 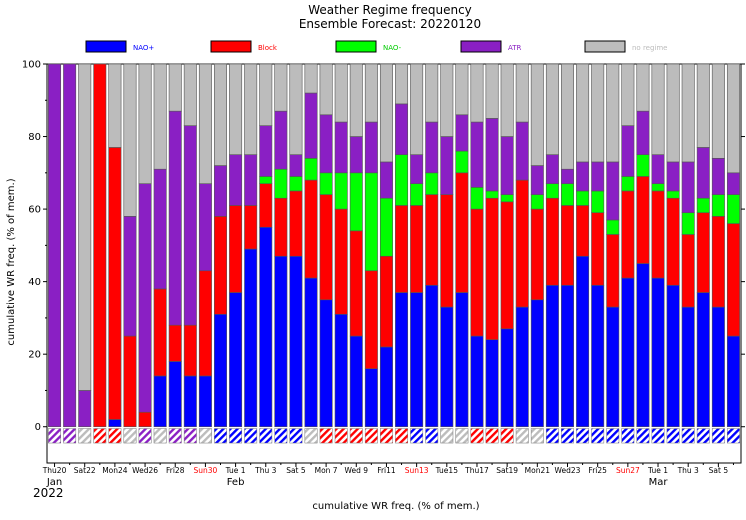 I want to click on x-tick-label: Wed26, so click(x=145, y=470).